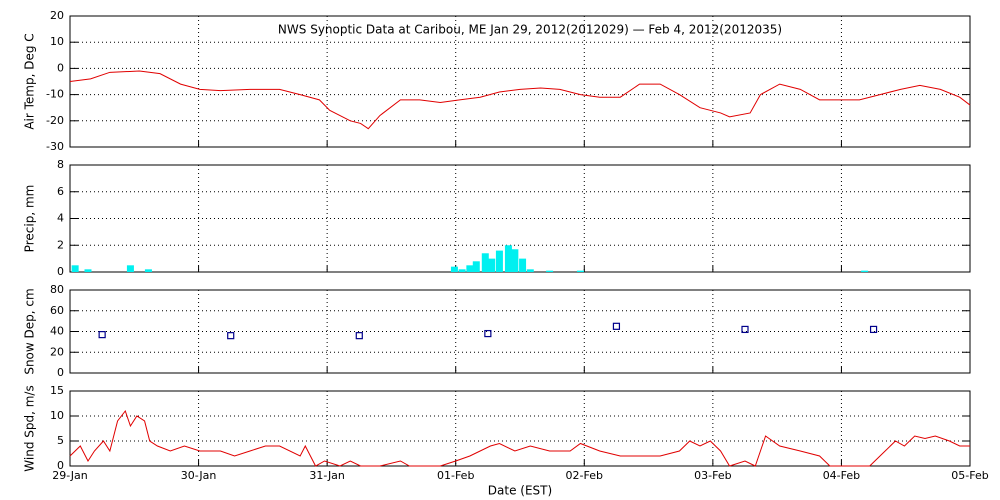 This screenshot has width=1000, height=500. I want to click on y-tick-label: 5, so click(60, 440).